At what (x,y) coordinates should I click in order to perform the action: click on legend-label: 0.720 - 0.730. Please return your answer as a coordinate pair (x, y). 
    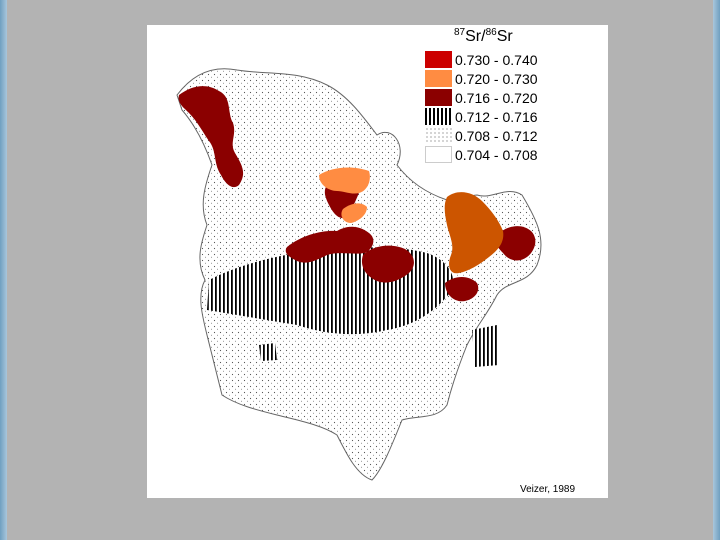
    Looking at the image, I should click on (496, 78).